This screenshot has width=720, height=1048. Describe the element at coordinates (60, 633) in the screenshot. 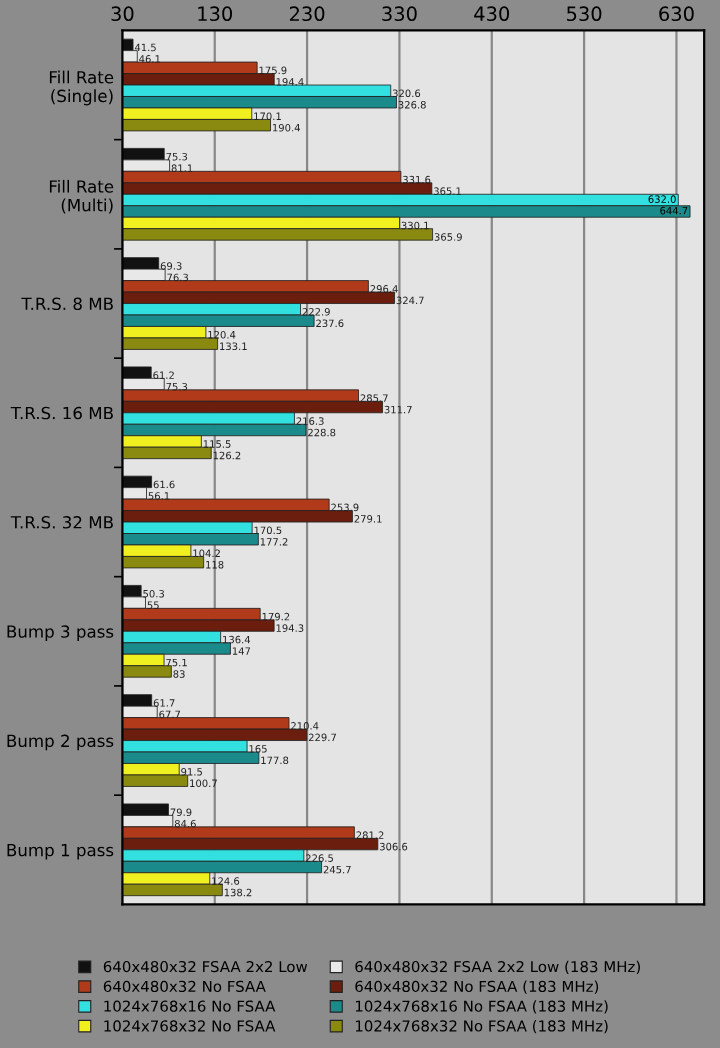

I see `y-tick-label: Bump 3 pass` at that location.